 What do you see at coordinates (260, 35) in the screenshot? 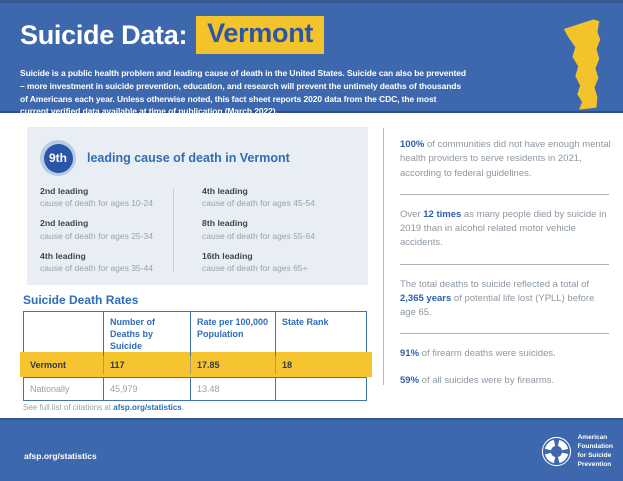
I see `state-name-chip: Vermont` at bounding box center [260, 35].